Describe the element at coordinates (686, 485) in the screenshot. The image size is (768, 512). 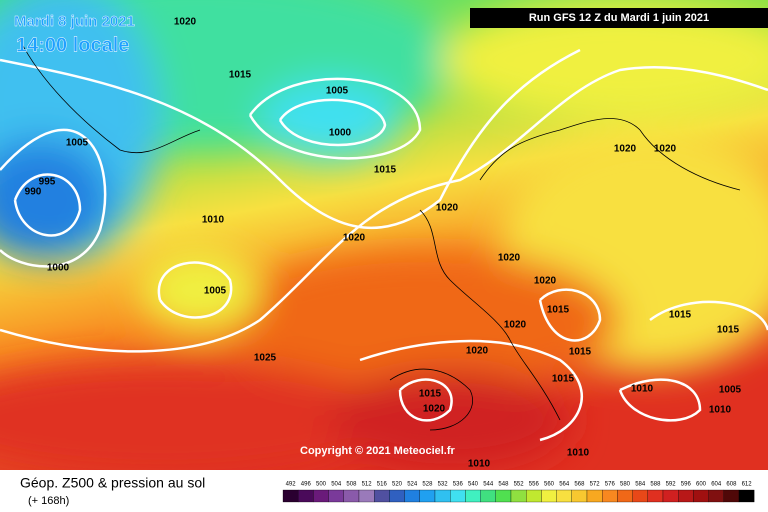
I see `scale-label: 596` at that location.